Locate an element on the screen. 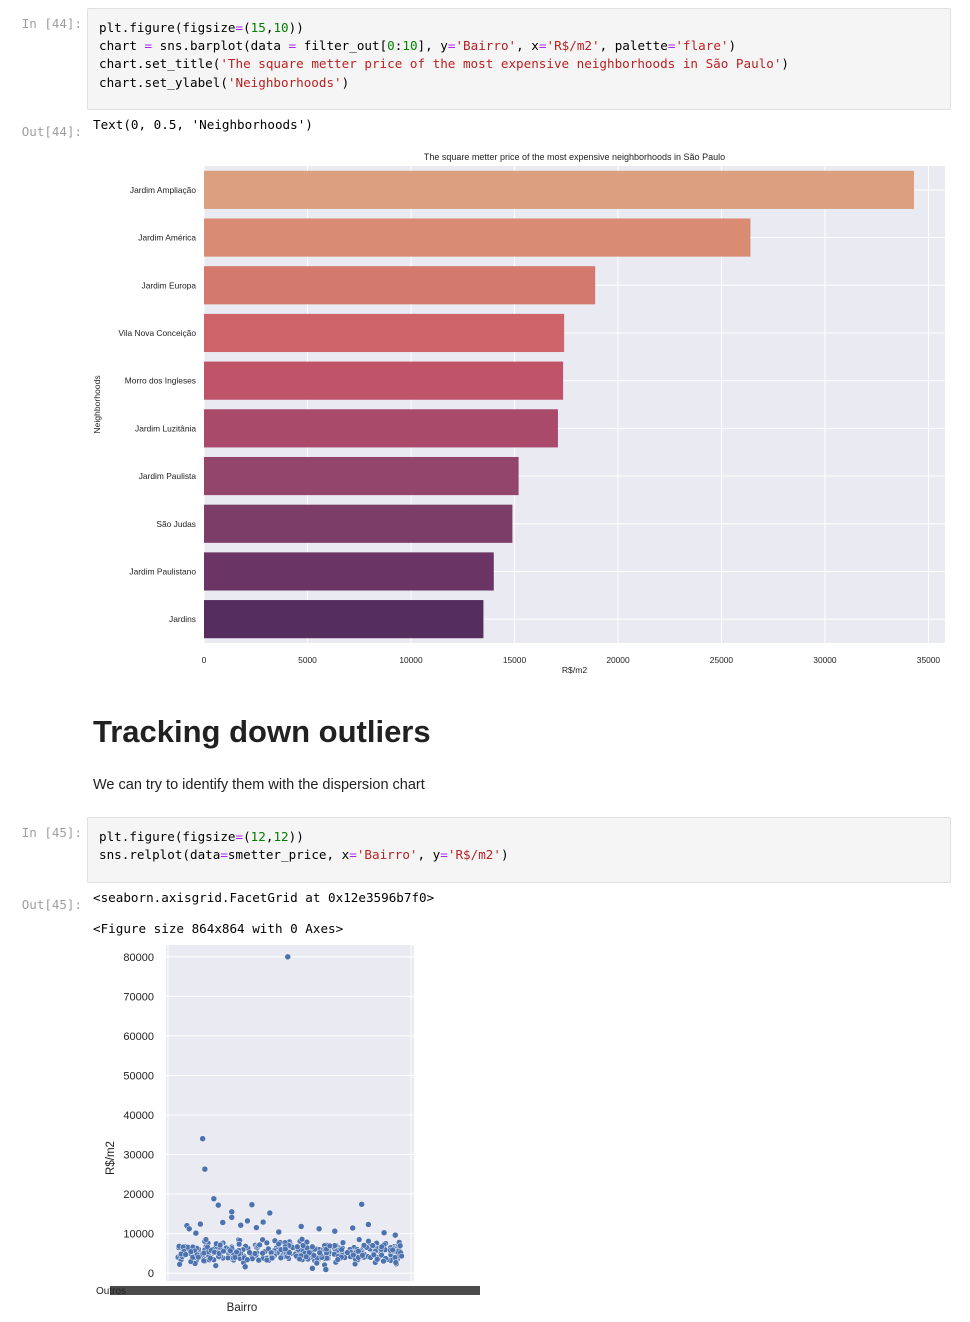 The width and height of the screenshot is (970, 1322). code-token: filter_out[ is located at coordinates (342, 46).